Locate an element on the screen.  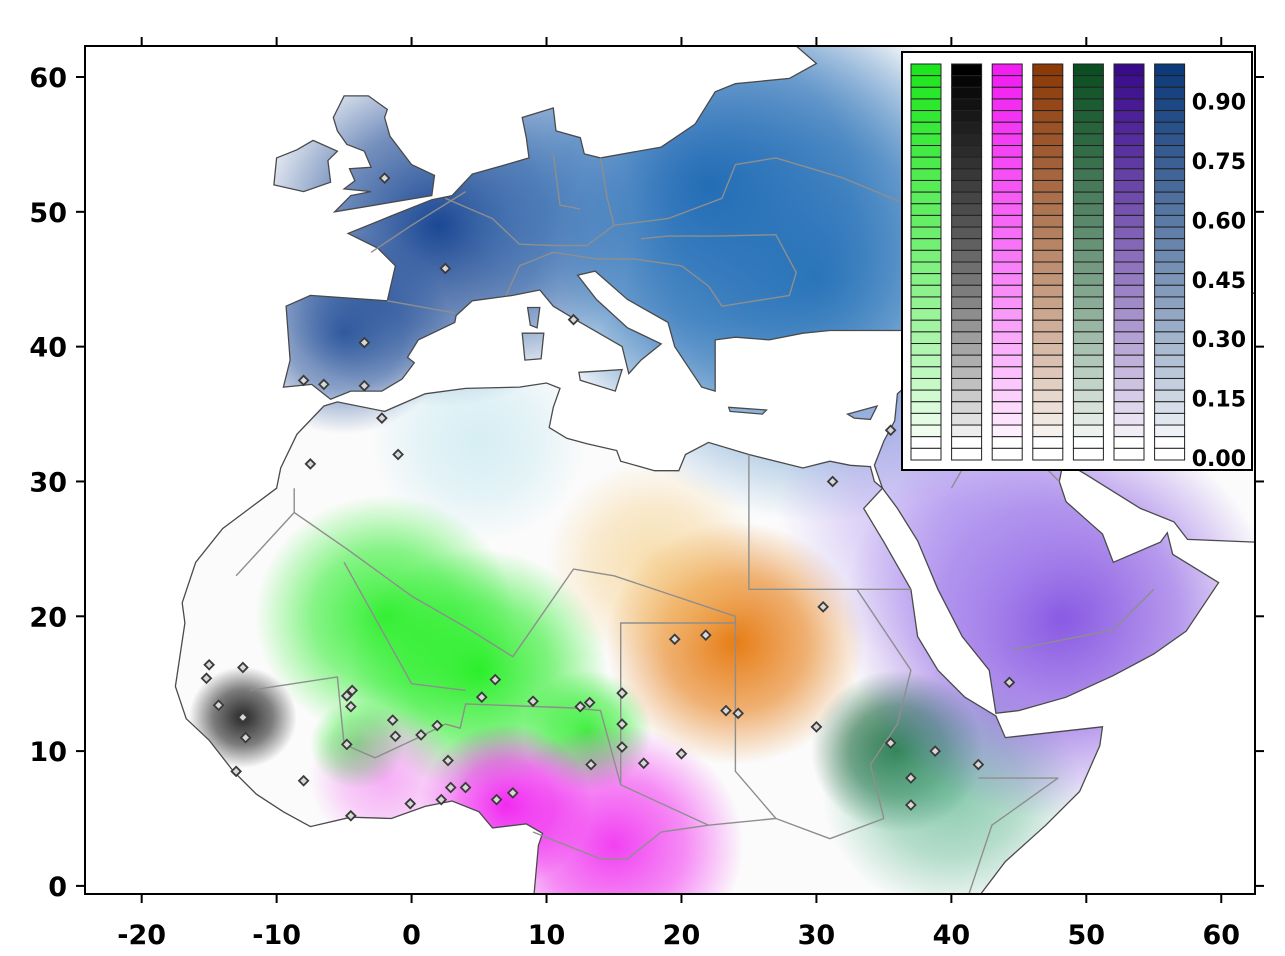
x-tick-label: 10 is located at coordinates (547, 935).